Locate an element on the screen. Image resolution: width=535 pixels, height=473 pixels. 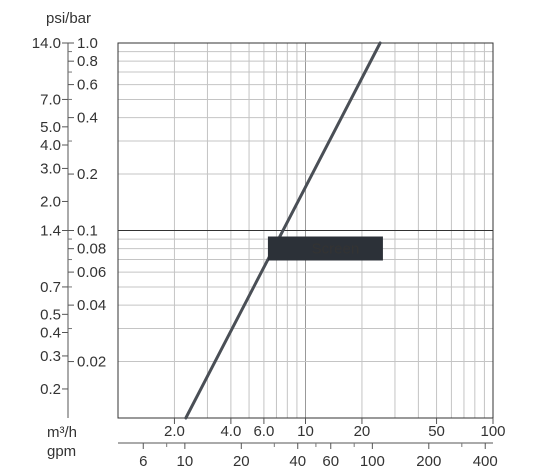
gpm-unit-label: gpm is located at coordinates (61, 451).